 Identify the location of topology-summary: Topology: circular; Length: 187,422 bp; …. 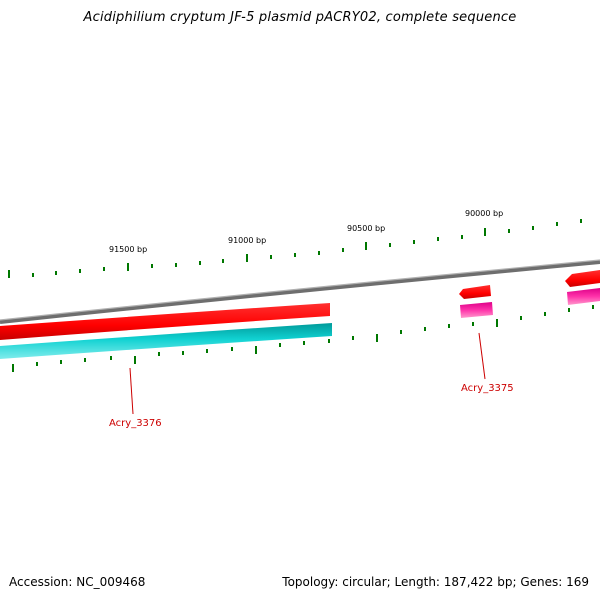
(435, 582).